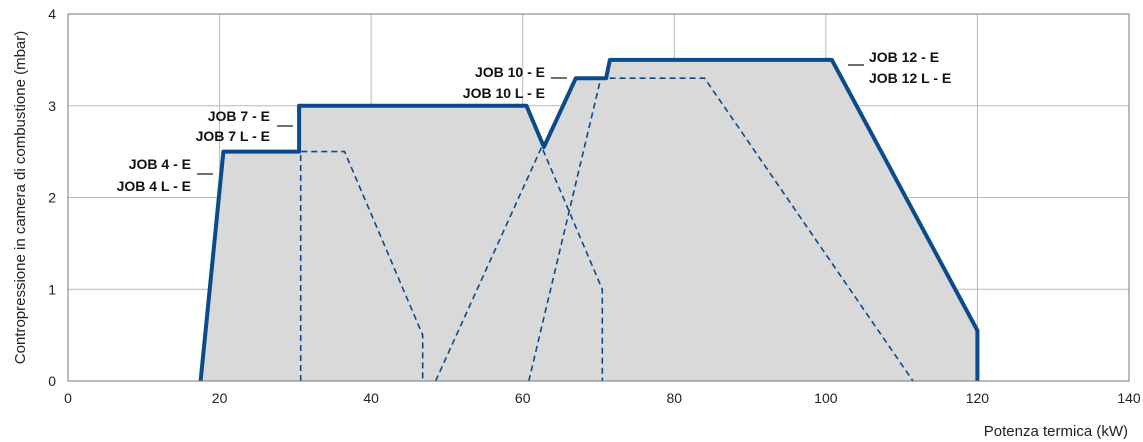 Image resolution: width=1143 pixels, height=442 pixels. I want to click on x-tick-label: 140, so click(1129, 398).